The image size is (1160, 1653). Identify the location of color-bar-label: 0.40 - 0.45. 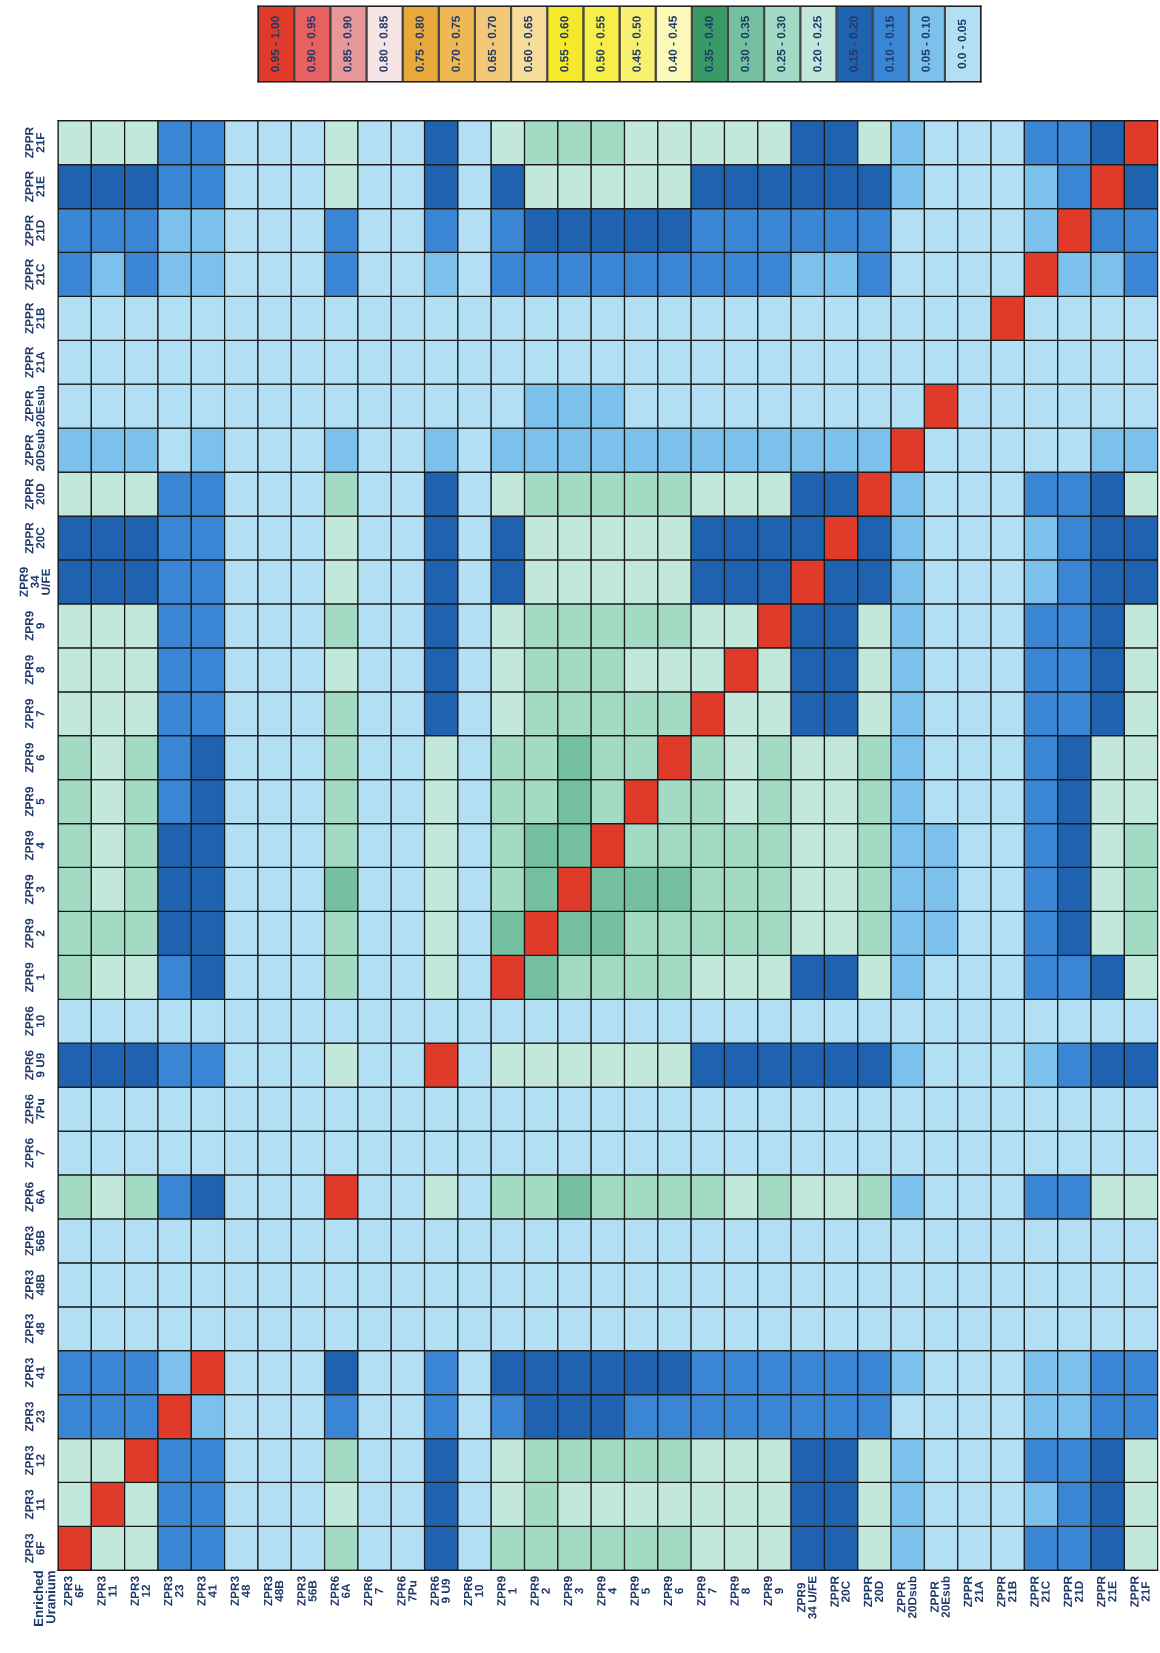
(672, 44).